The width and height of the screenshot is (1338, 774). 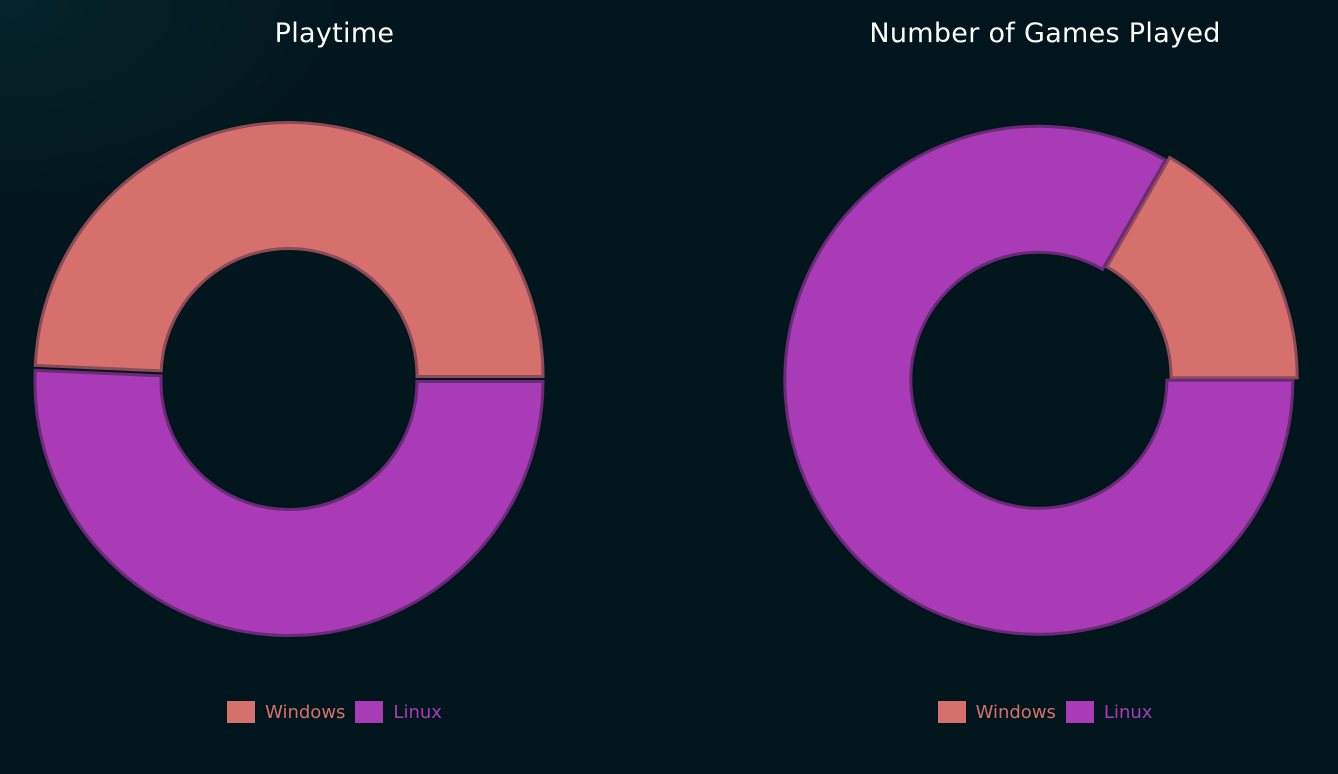 What do you see at coordinates (334, 33) in the screenshot?
I see `chart-title: Playtime` at bounding box center [334, 33].